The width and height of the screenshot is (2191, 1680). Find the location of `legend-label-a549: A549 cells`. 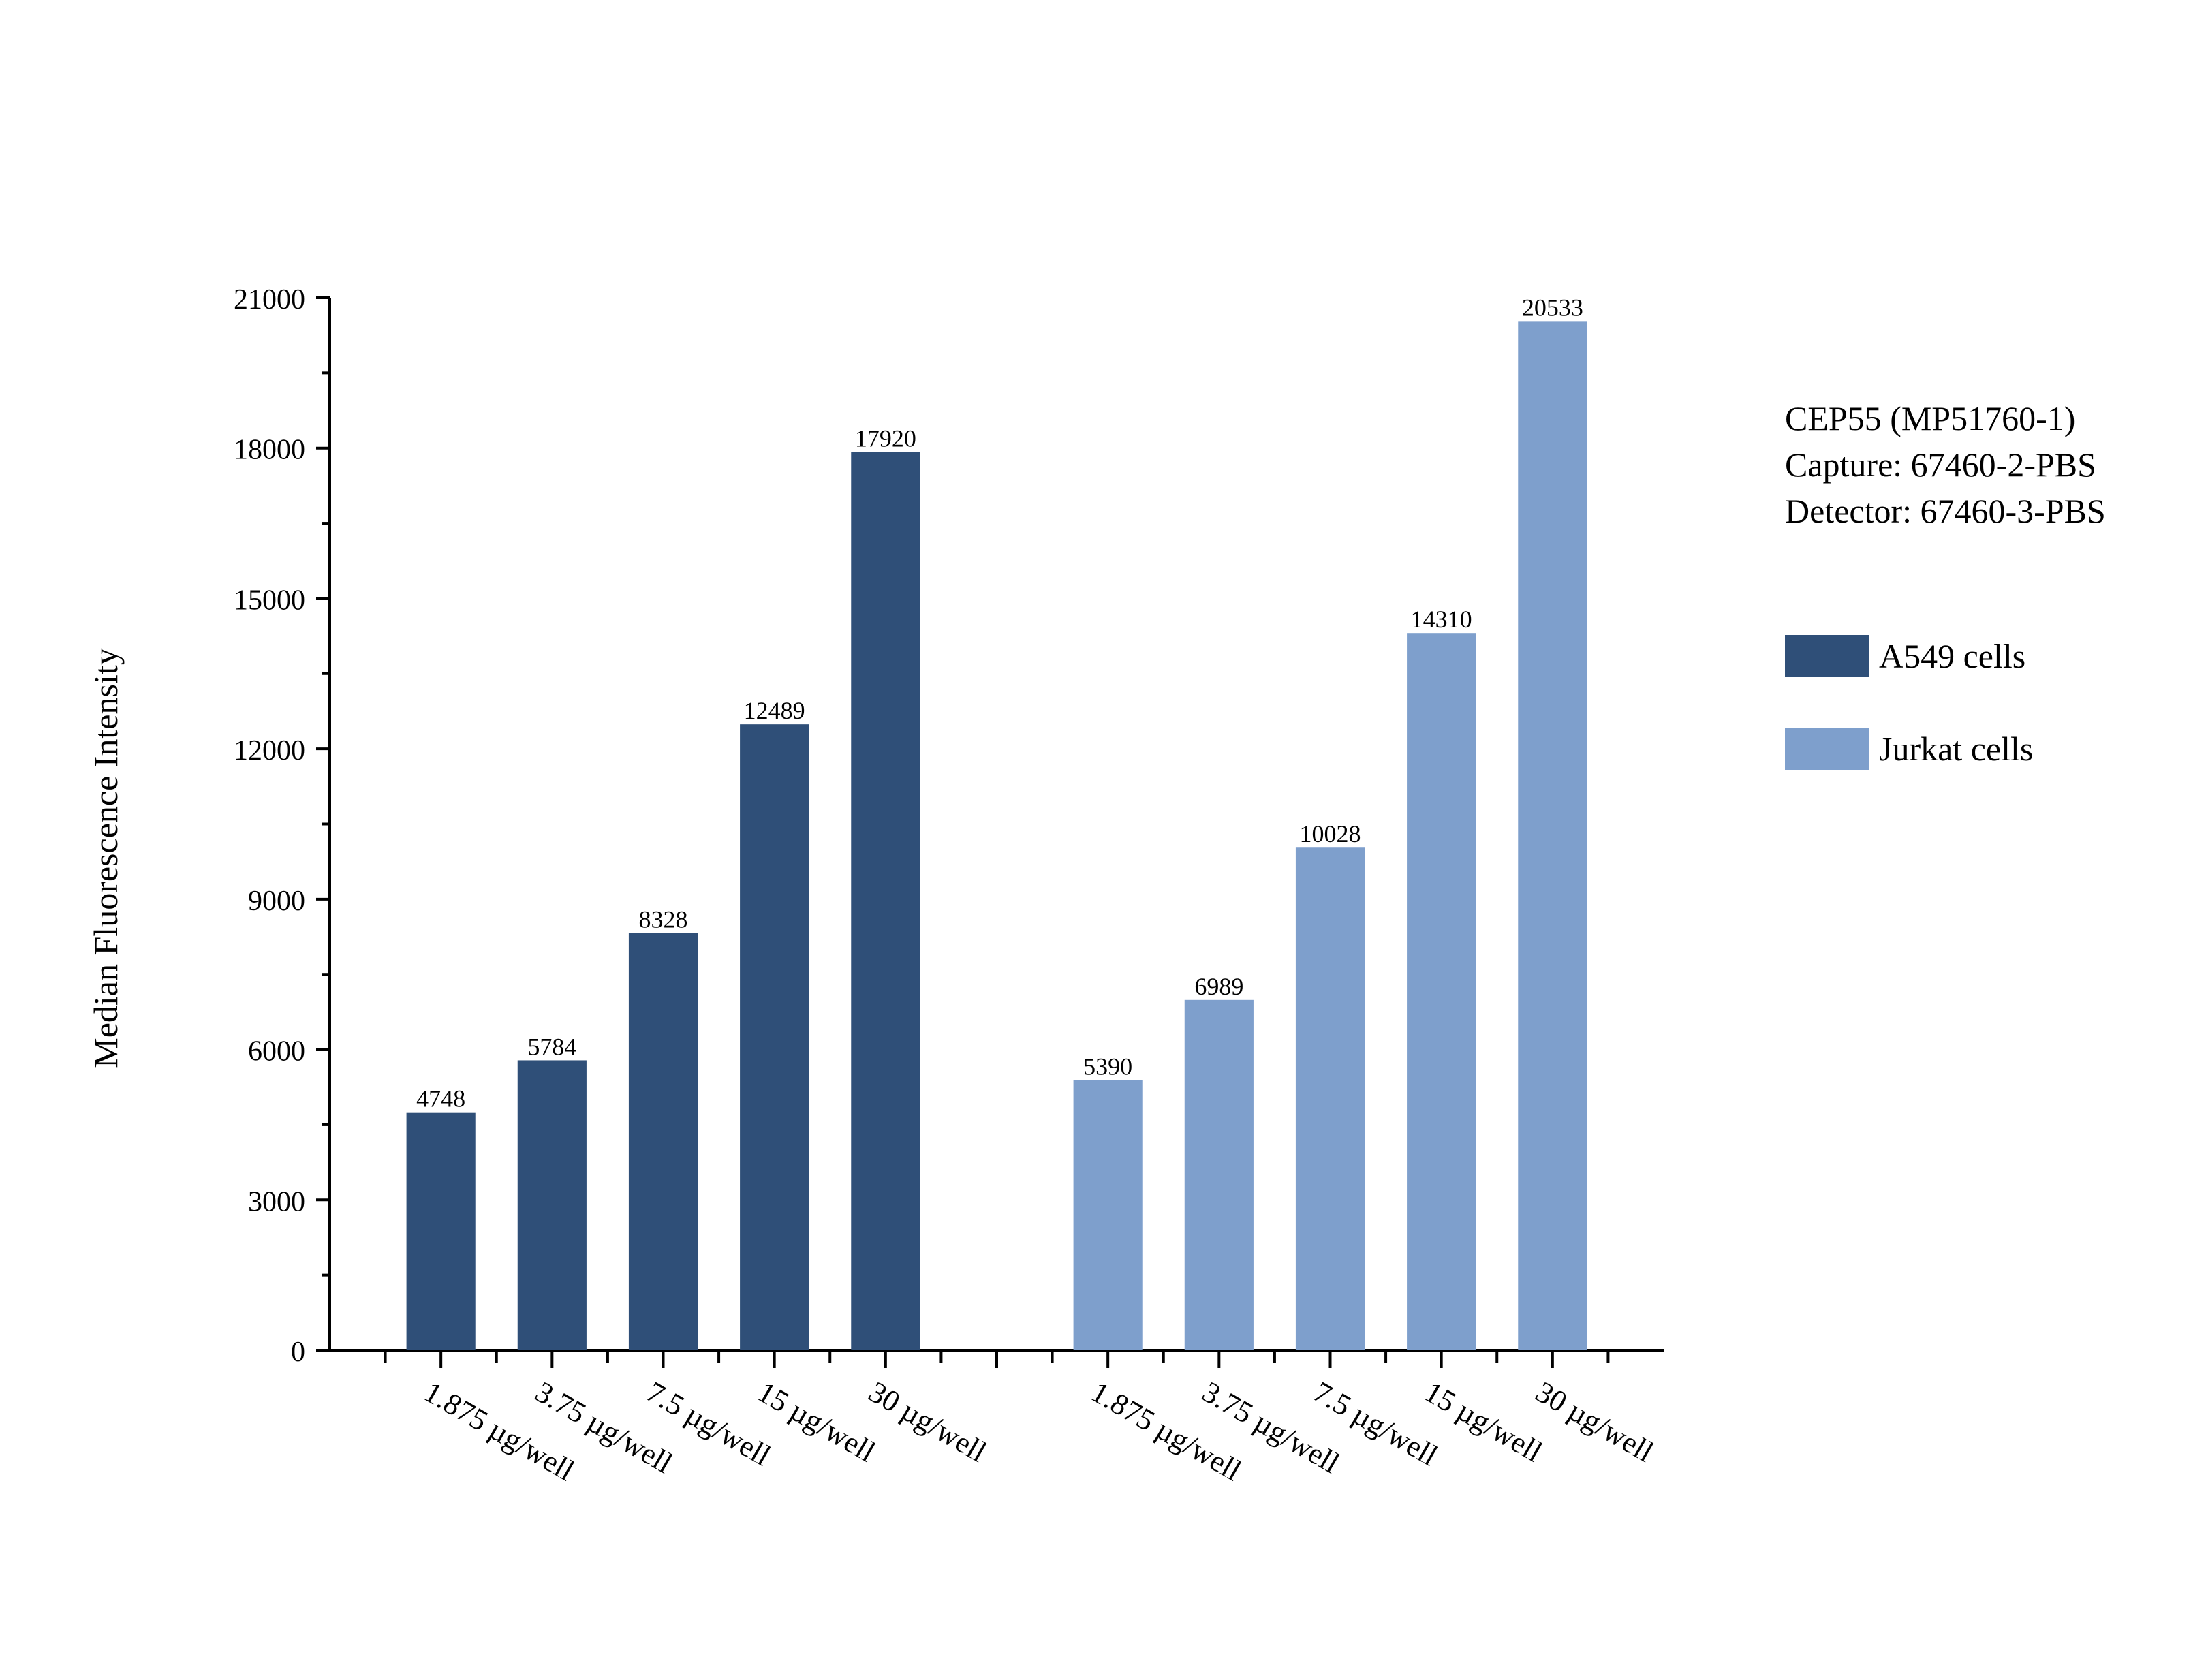

legend-label-a549: A549 cells is located at coordinates (1952, 656).